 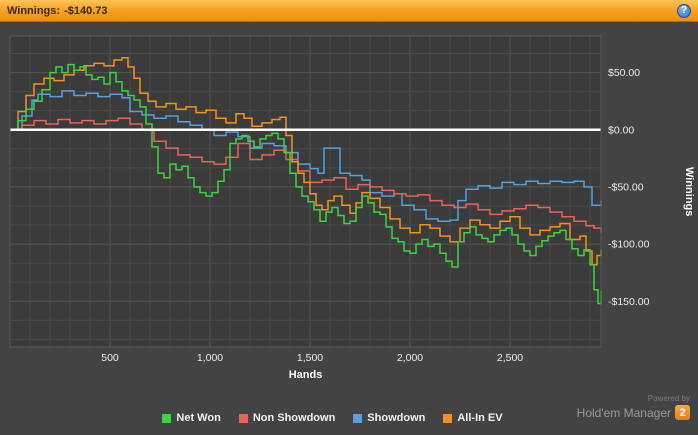 What do you see at coordinates (110, 358) in the screenshot?
I see `svg-text: 500` at bounding box center [110, 358].